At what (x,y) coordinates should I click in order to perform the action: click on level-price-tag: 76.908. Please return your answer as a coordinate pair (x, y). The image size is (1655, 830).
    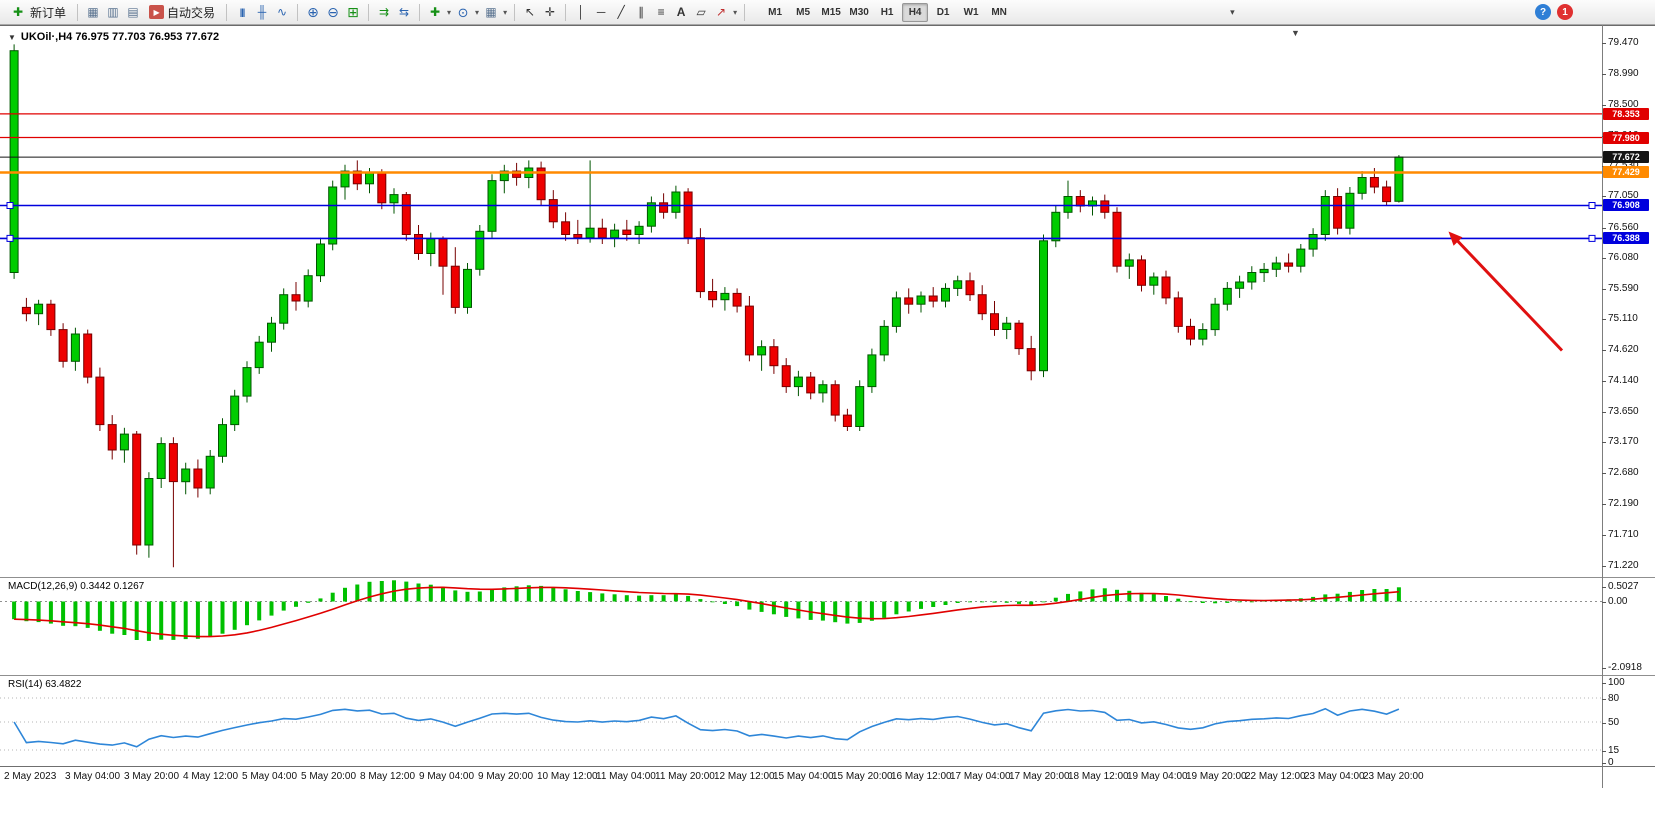
    Looking at the image, I should click on (1626, 205).